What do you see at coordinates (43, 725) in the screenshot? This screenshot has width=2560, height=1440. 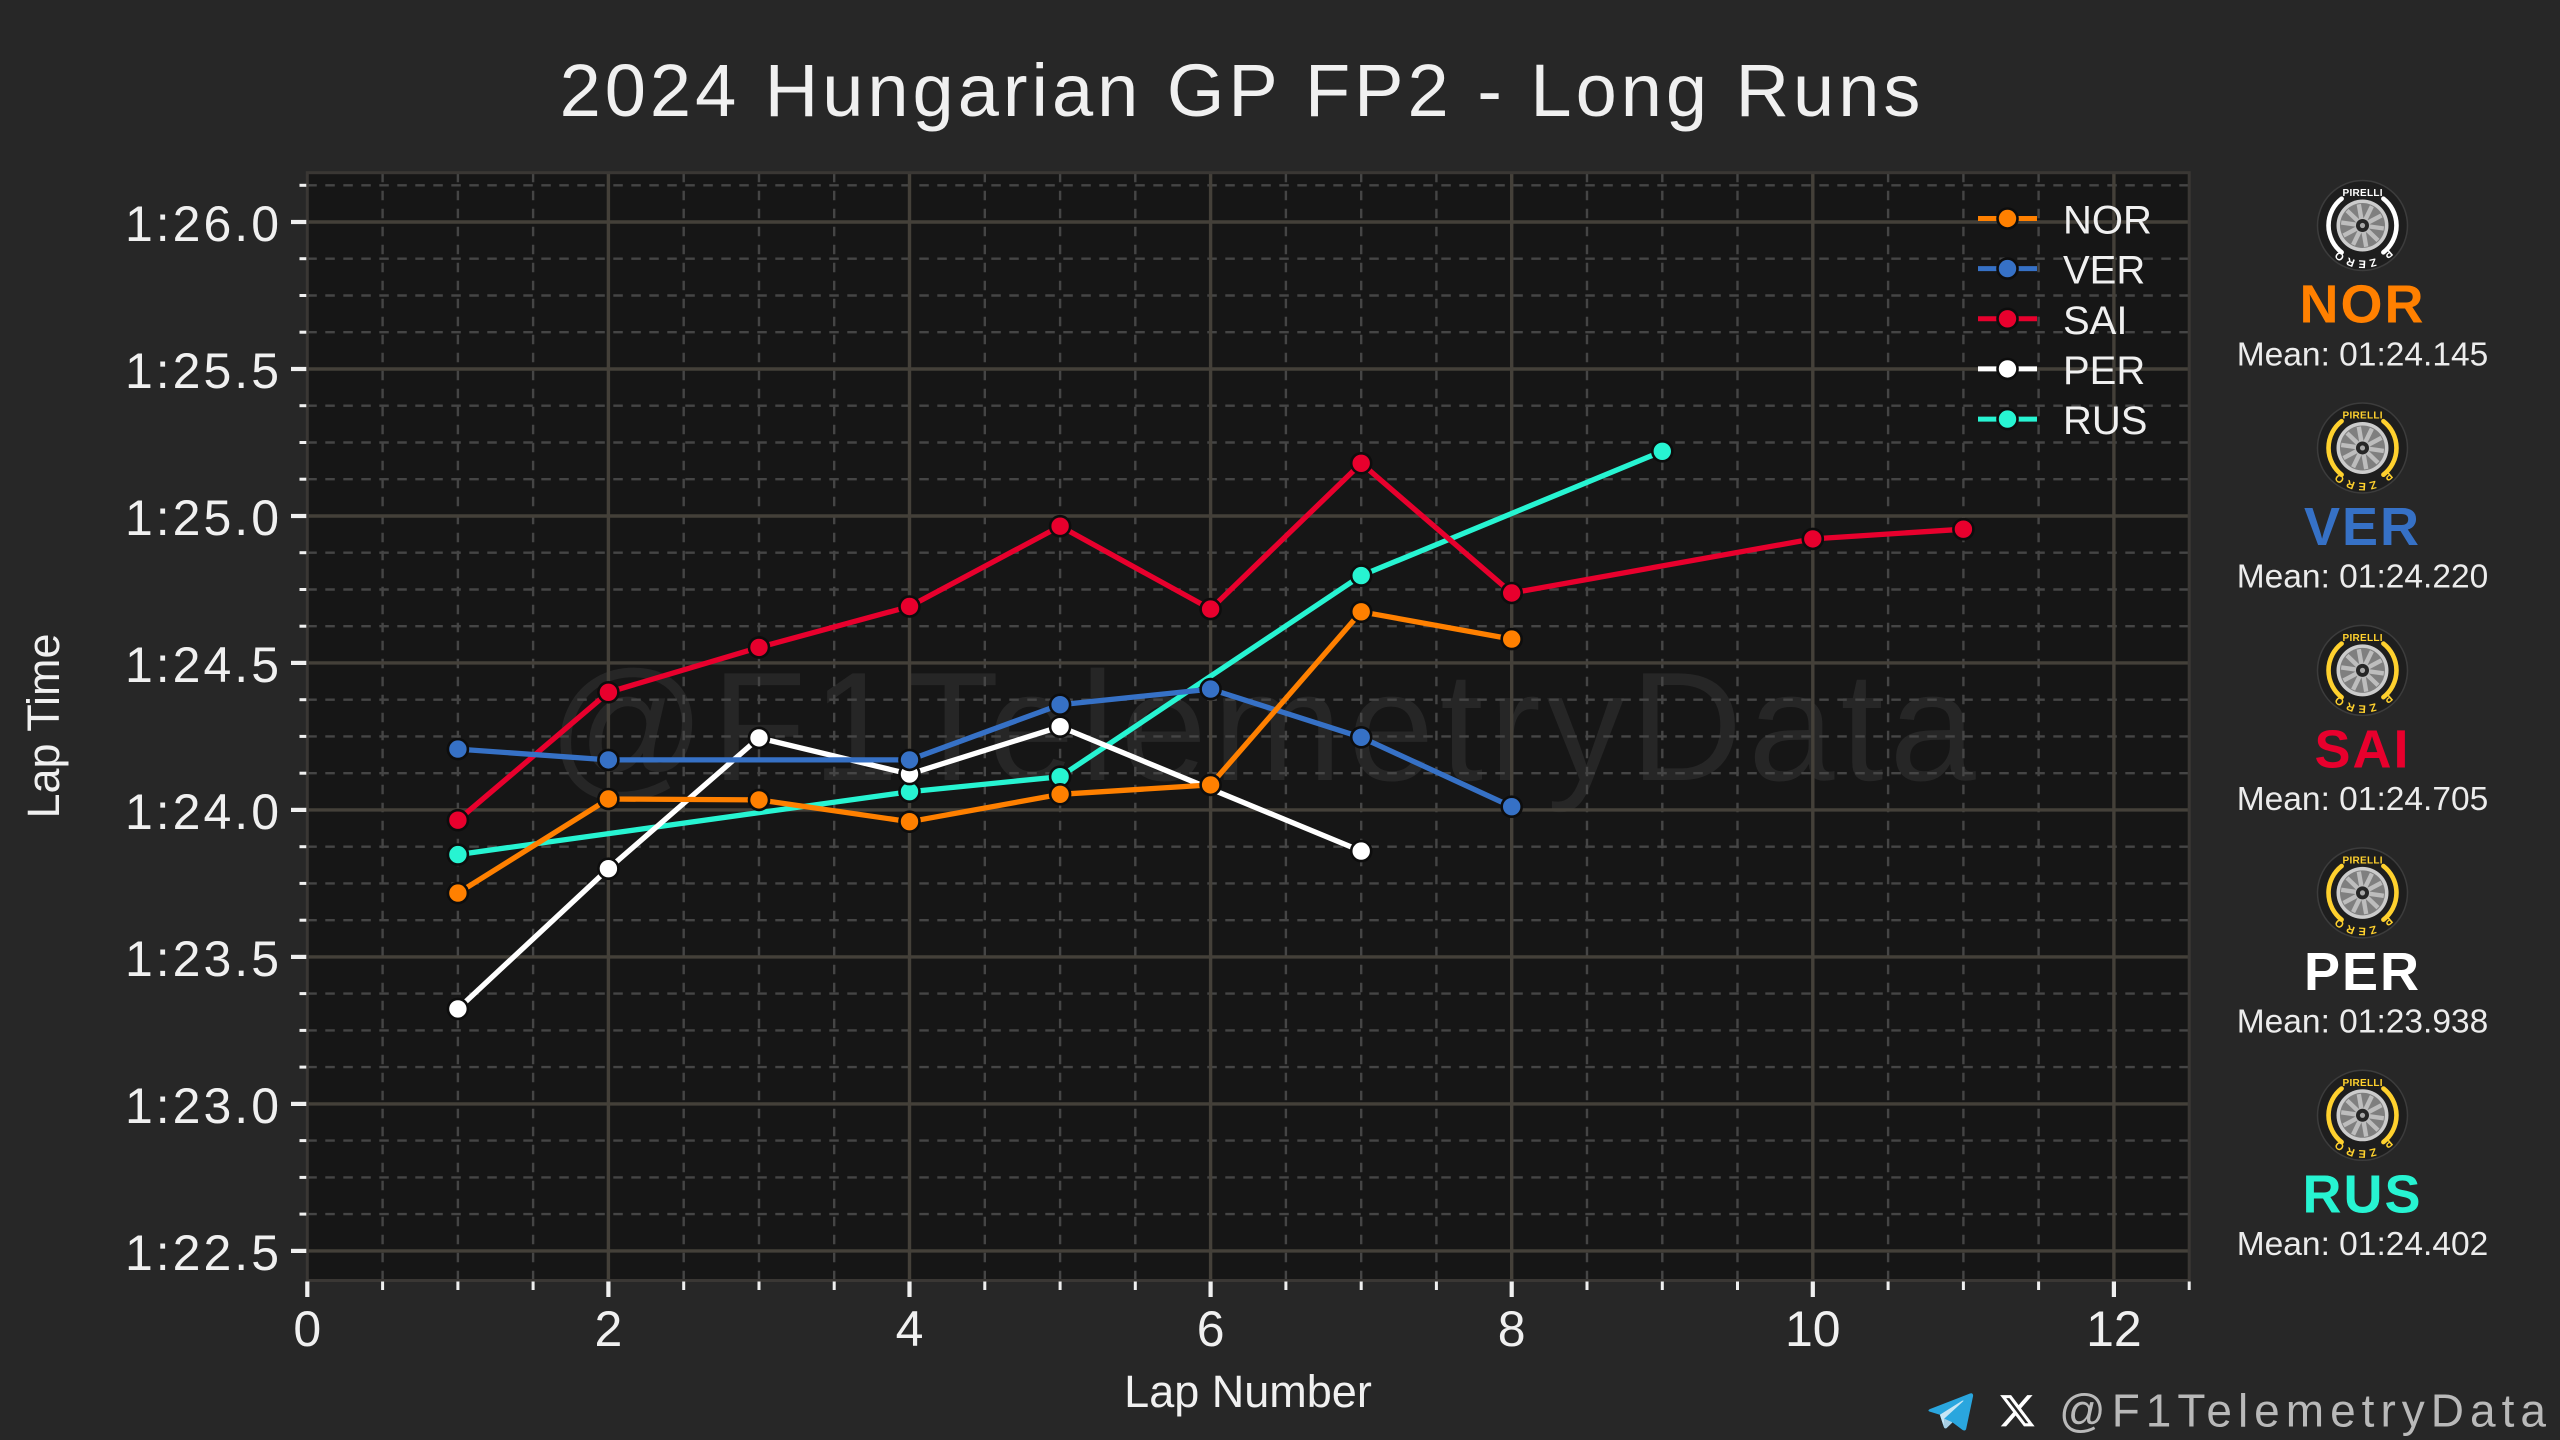 I see `svg-text: Lap Time` at bounding box center [43, 725].